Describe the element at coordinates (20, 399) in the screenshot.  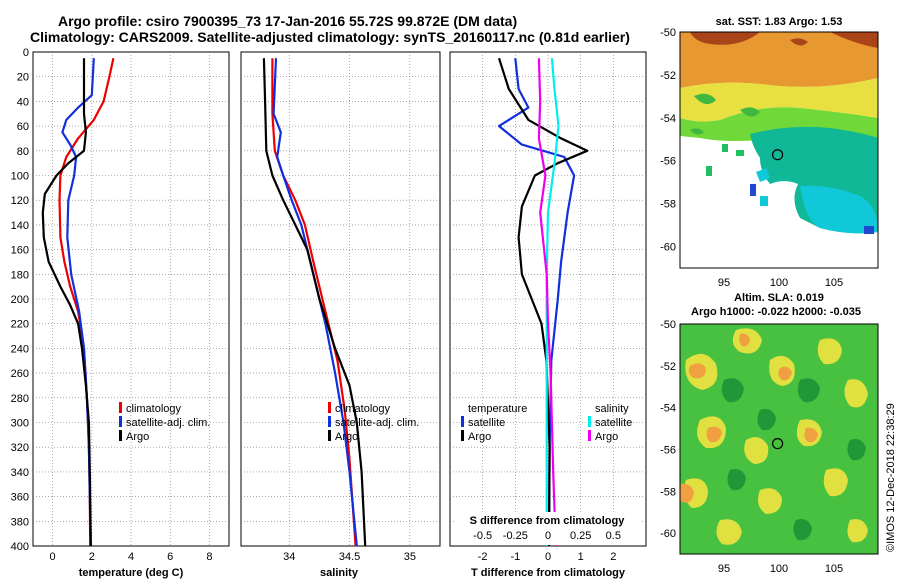
I see `depth-tick-label: 280` at that location.